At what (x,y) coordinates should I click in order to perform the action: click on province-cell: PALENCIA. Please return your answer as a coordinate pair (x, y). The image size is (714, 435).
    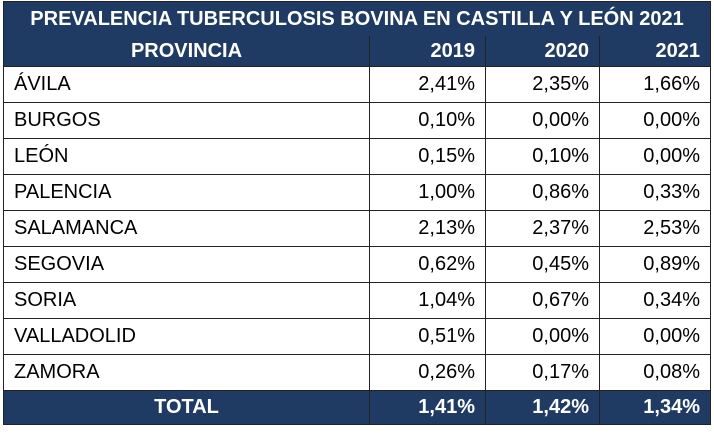
    Looking at the image, I should click on (186, 192).